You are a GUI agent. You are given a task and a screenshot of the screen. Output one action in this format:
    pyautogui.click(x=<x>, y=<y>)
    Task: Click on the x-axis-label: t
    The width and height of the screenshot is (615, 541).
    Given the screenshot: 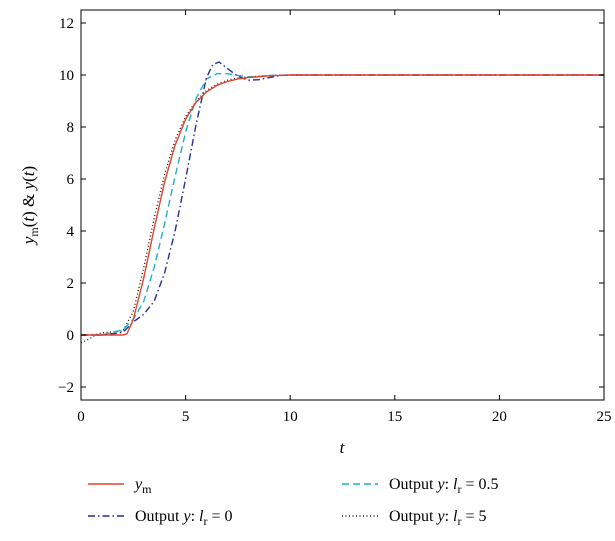 What is the action you would take?
    pyautogui.click(x=343, y=447)
    